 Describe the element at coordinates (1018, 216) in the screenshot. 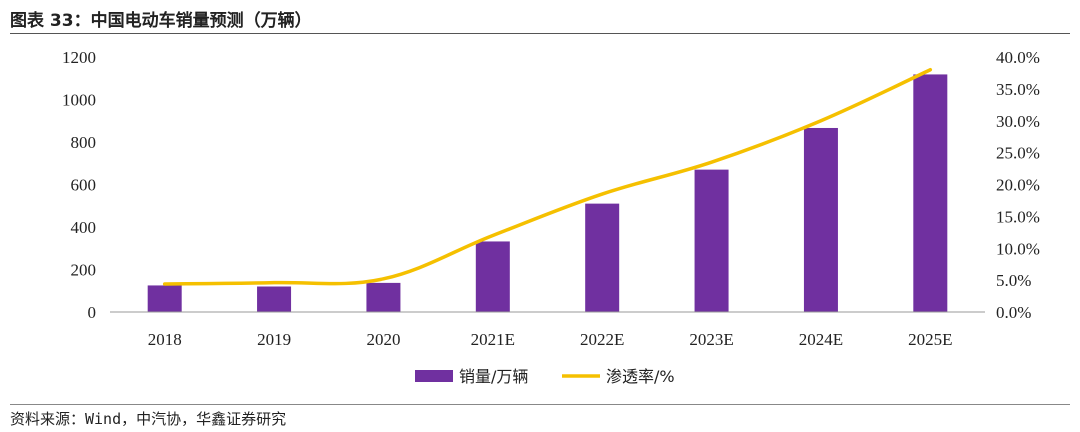

I see `y-right-tick-label: 15.0%` at that location.